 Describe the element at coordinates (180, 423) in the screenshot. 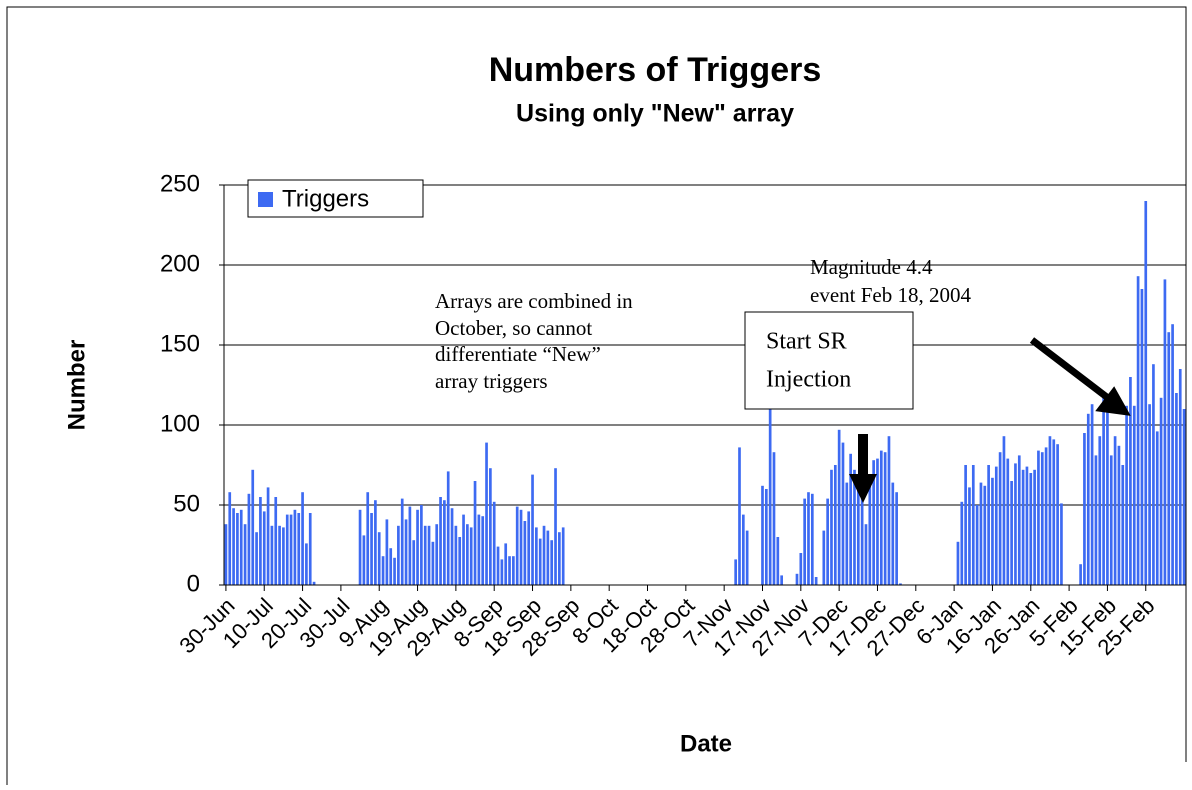

I see `y-tick-label: 100` at that location.